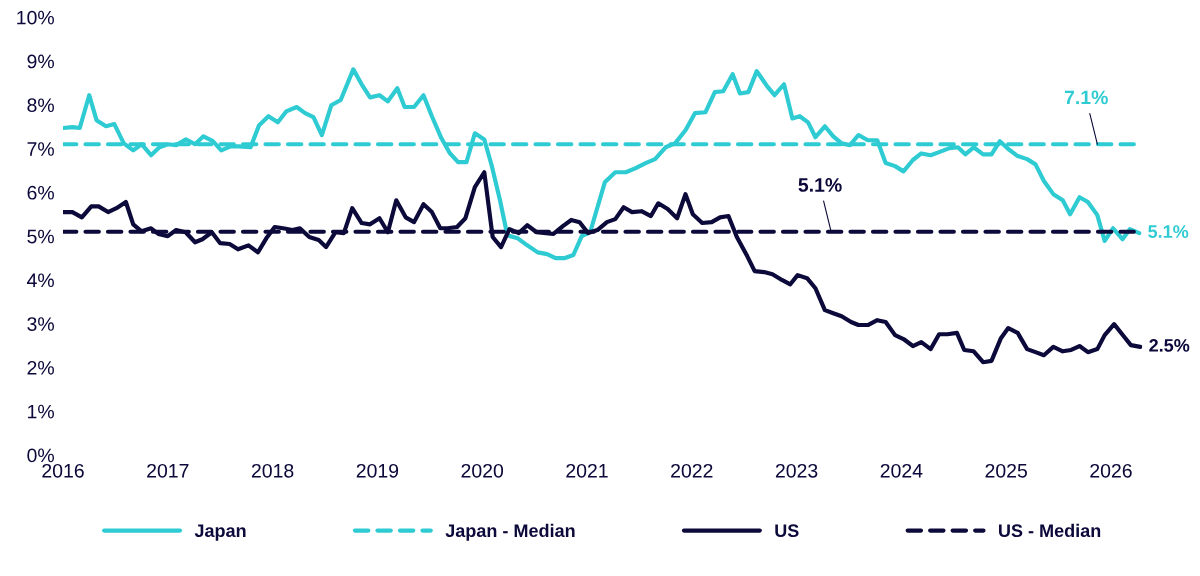  Describe the element at coordinates (1006, 470) in the screenshot. I see `x-tick-label: 2025` at that location.